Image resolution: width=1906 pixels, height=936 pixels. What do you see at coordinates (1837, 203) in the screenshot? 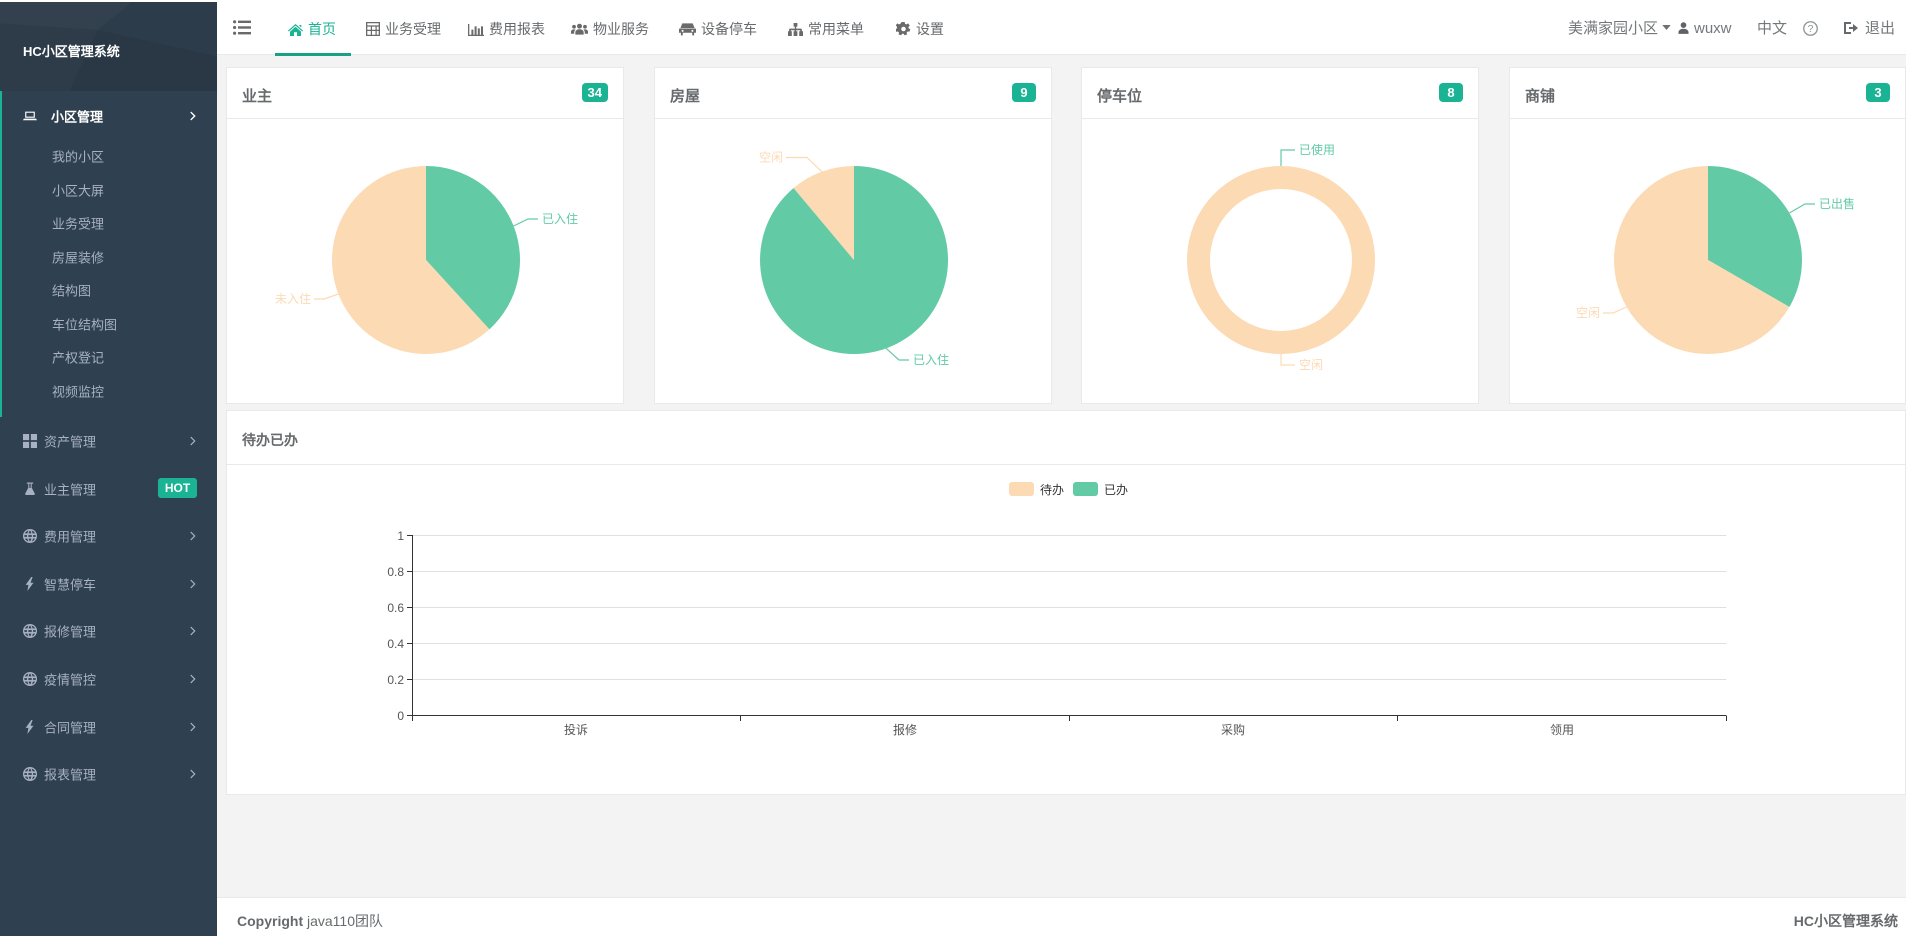
I see `svg-text: 已出售` at bounding box center [1837, 203].